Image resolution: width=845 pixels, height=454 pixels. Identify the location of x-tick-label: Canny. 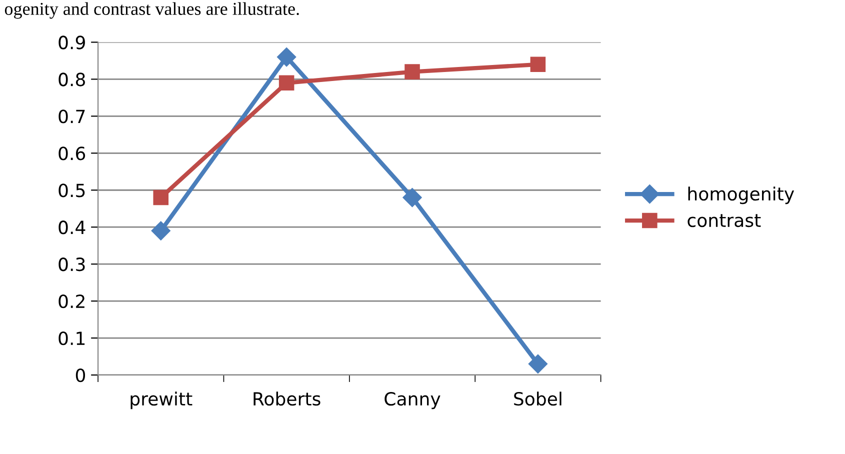
(412, 401).